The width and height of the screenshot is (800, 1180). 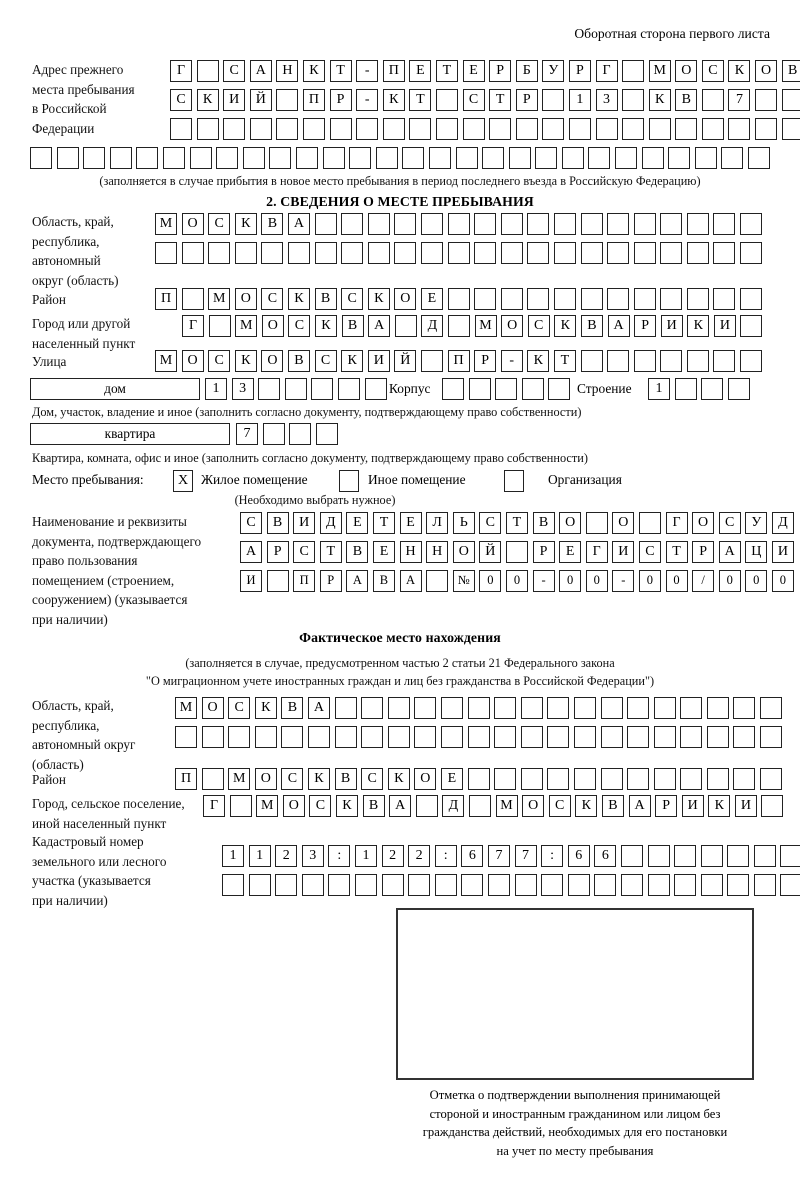 What do you see at coordinates (485, 361) in the screenshot?
I see `char-cell: Р` at bounding box center [485, 361].